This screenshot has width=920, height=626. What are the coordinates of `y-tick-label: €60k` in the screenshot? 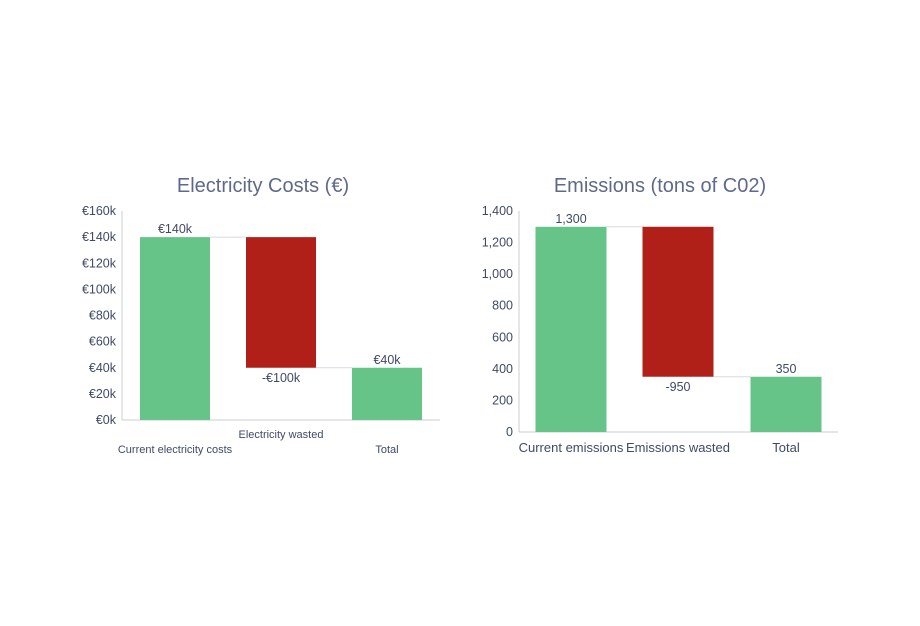 It's located at (103, 342).